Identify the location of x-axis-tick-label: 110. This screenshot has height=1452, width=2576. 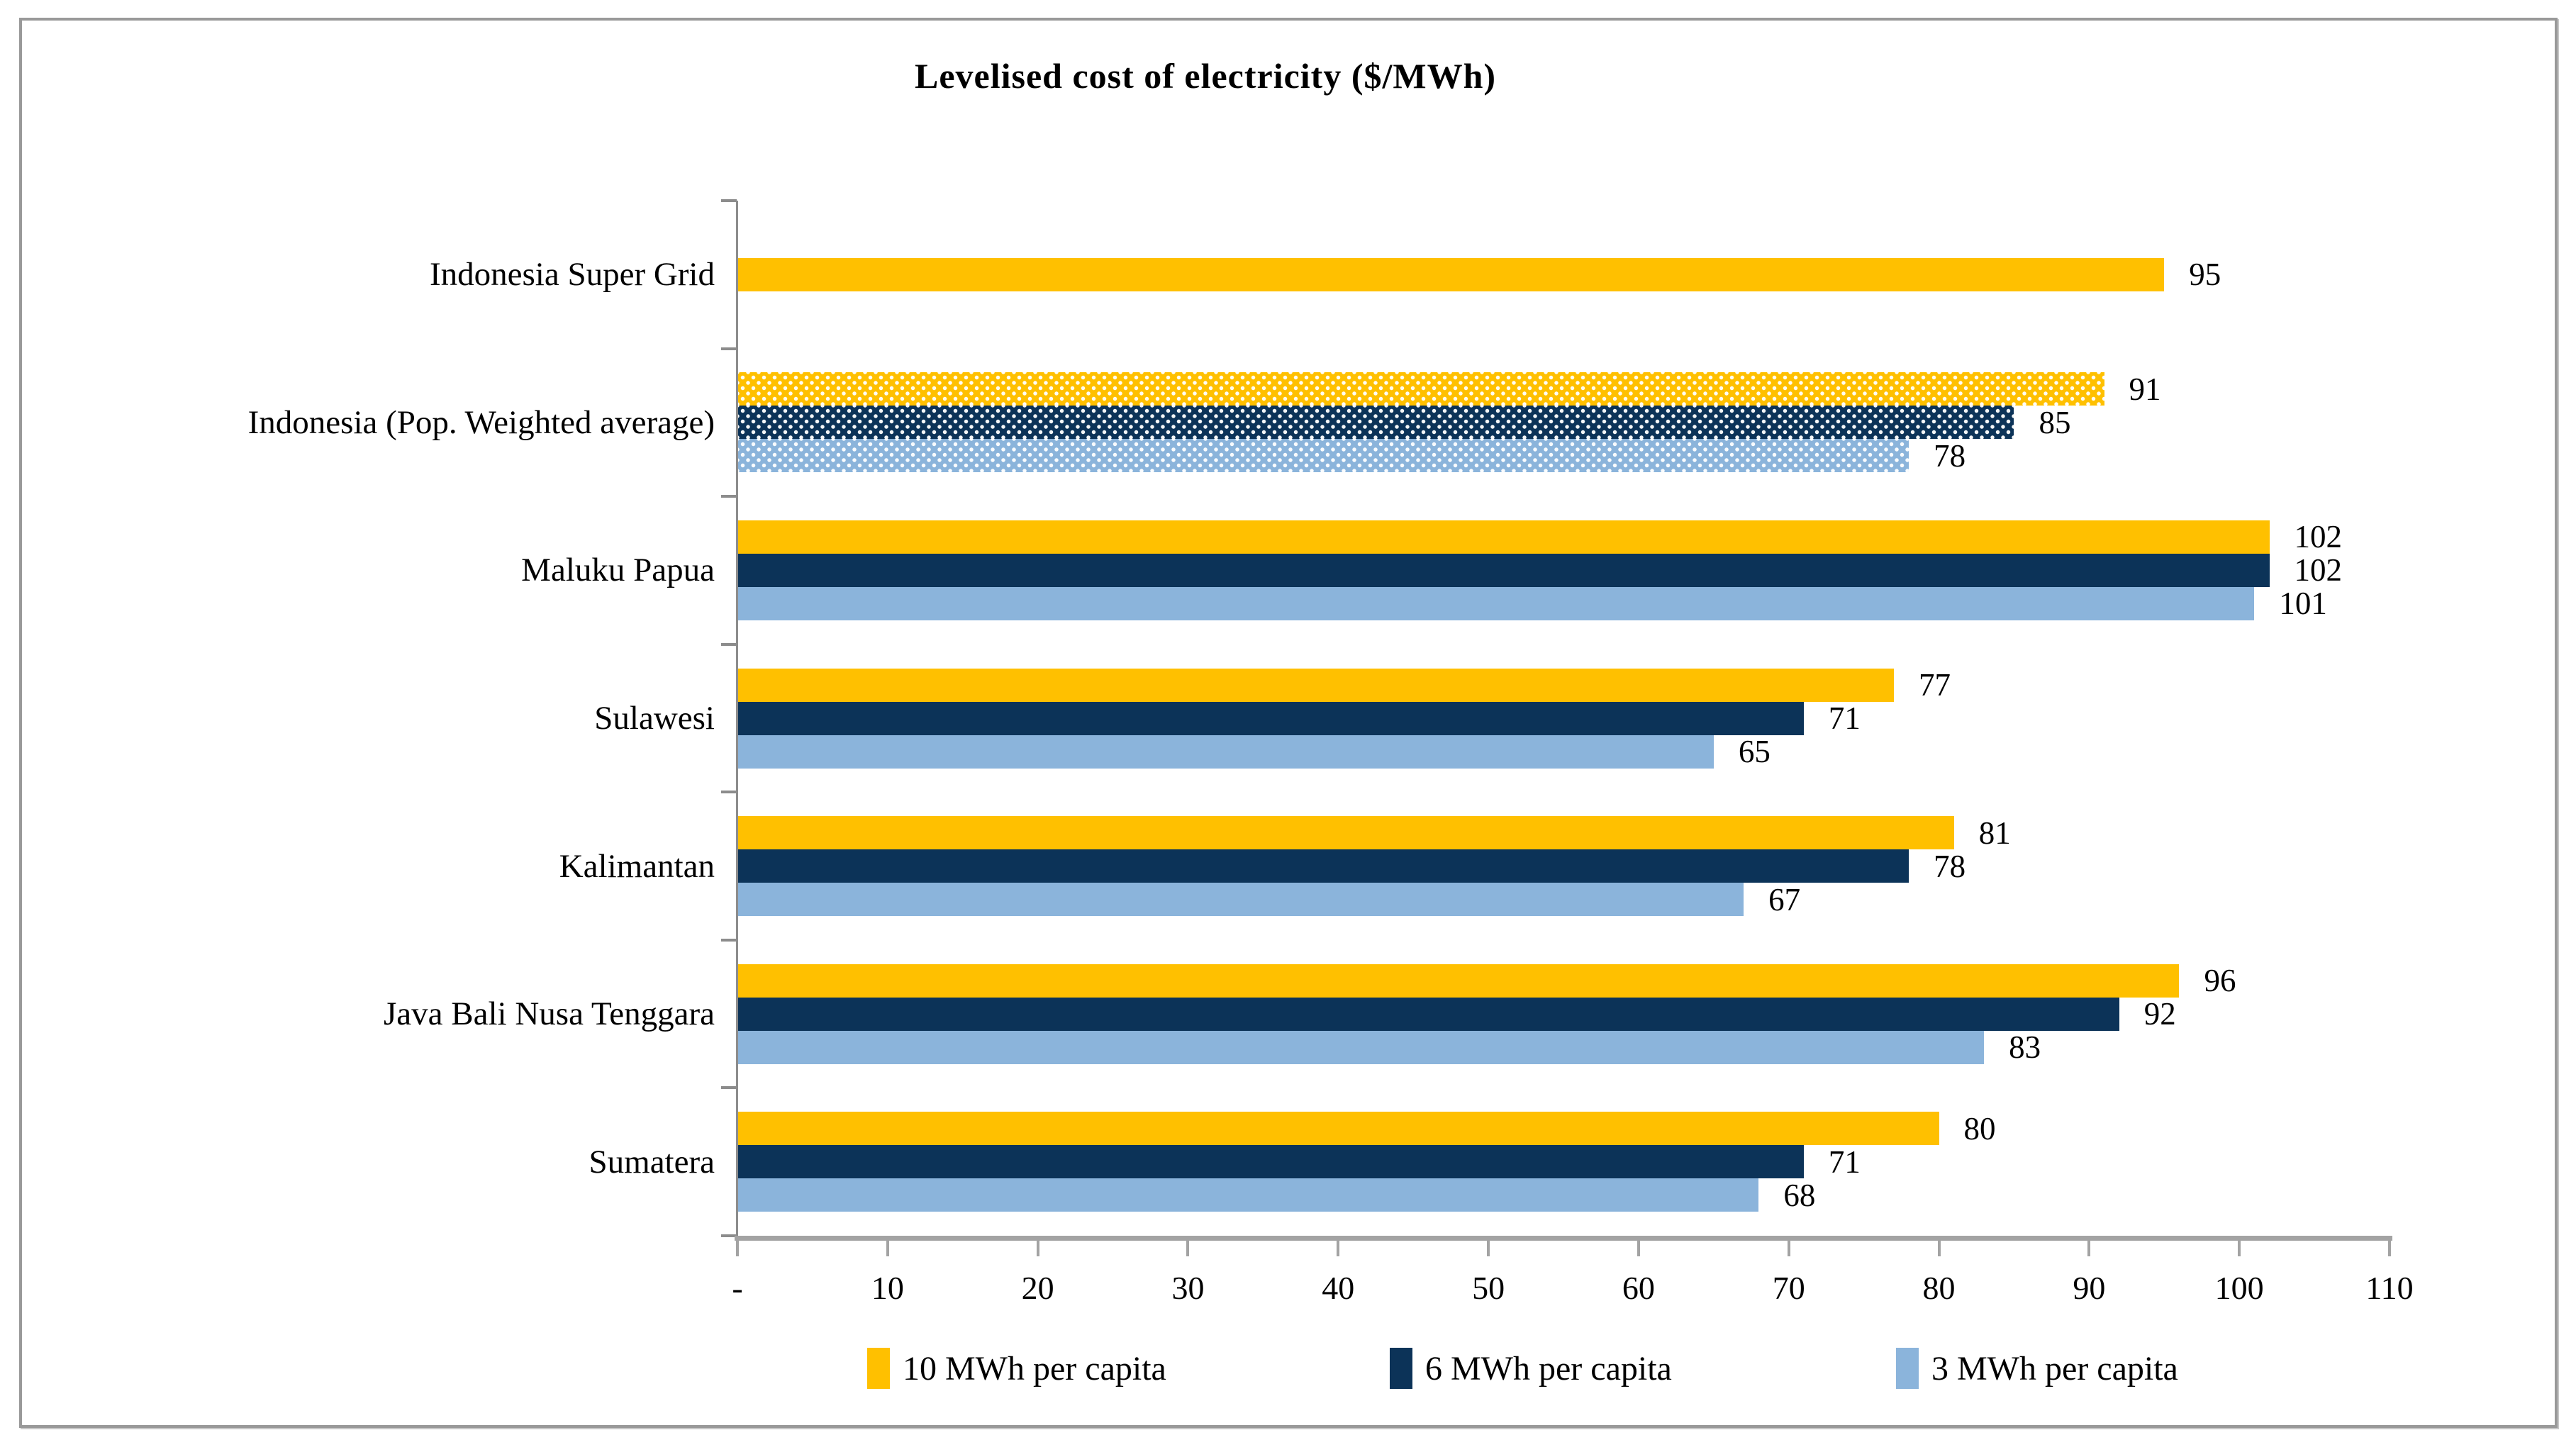
(2389, 1288).